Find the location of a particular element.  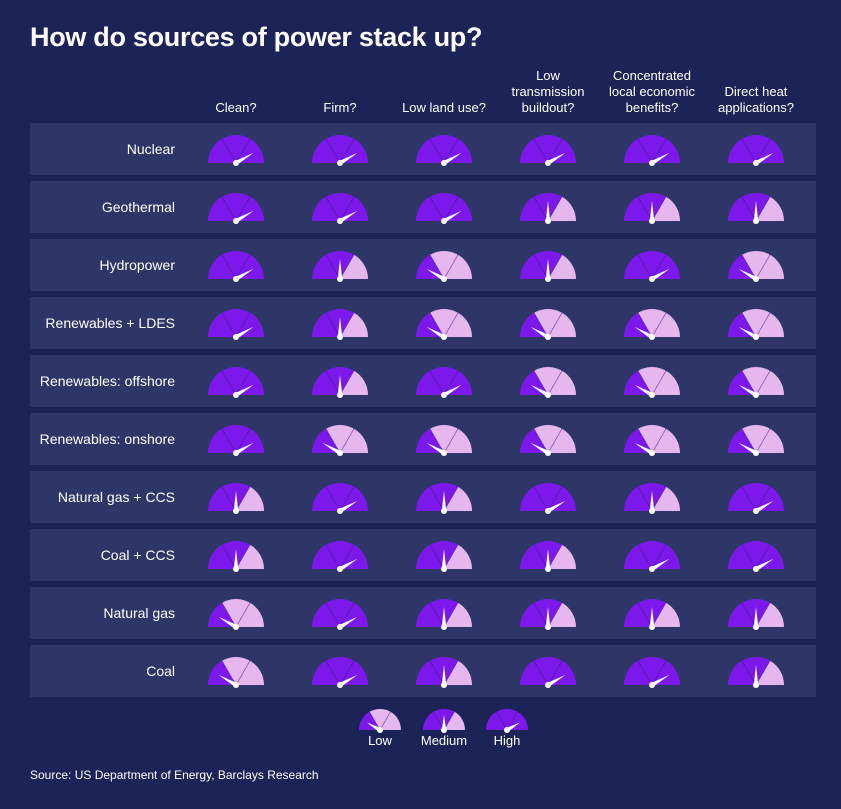

table-row: Natural gas is located at coordinates (423, 613).